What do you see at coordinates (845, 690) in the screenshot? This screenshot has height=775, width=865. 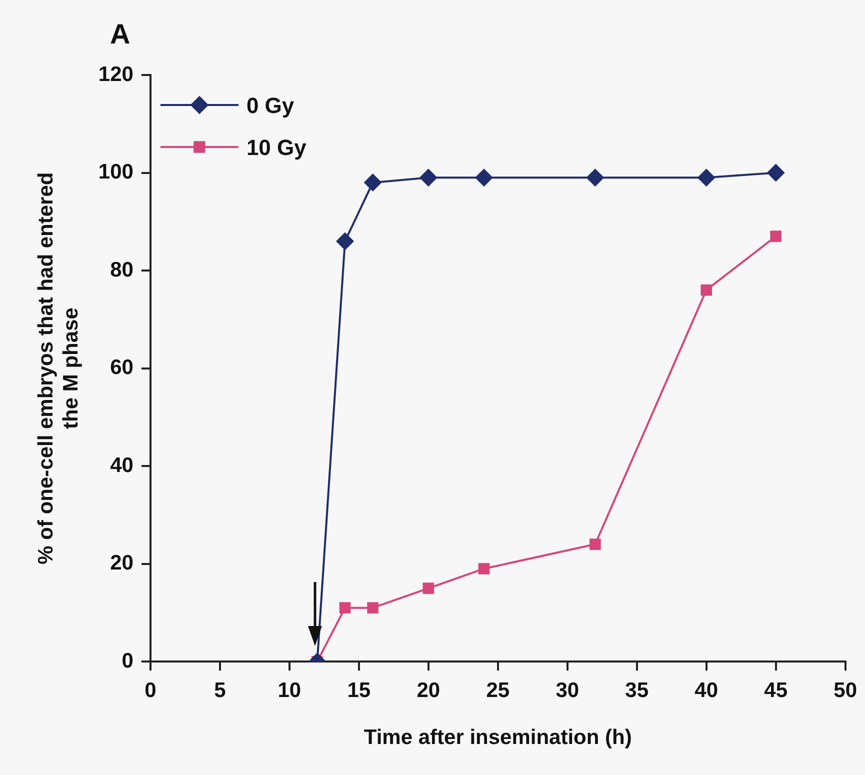 I see `x-tick-label: 50` at bounding box center [845, 690].